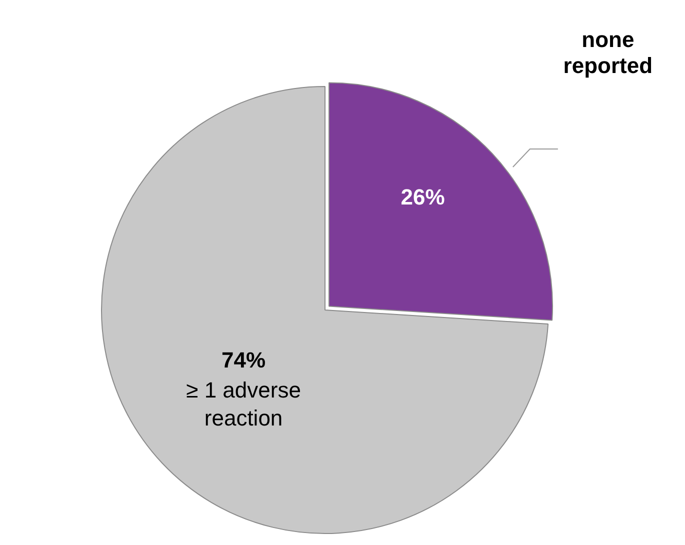 The height and width of the screenshot is (545, 685). I want to click on data-label: 74%, so click(244, 360).